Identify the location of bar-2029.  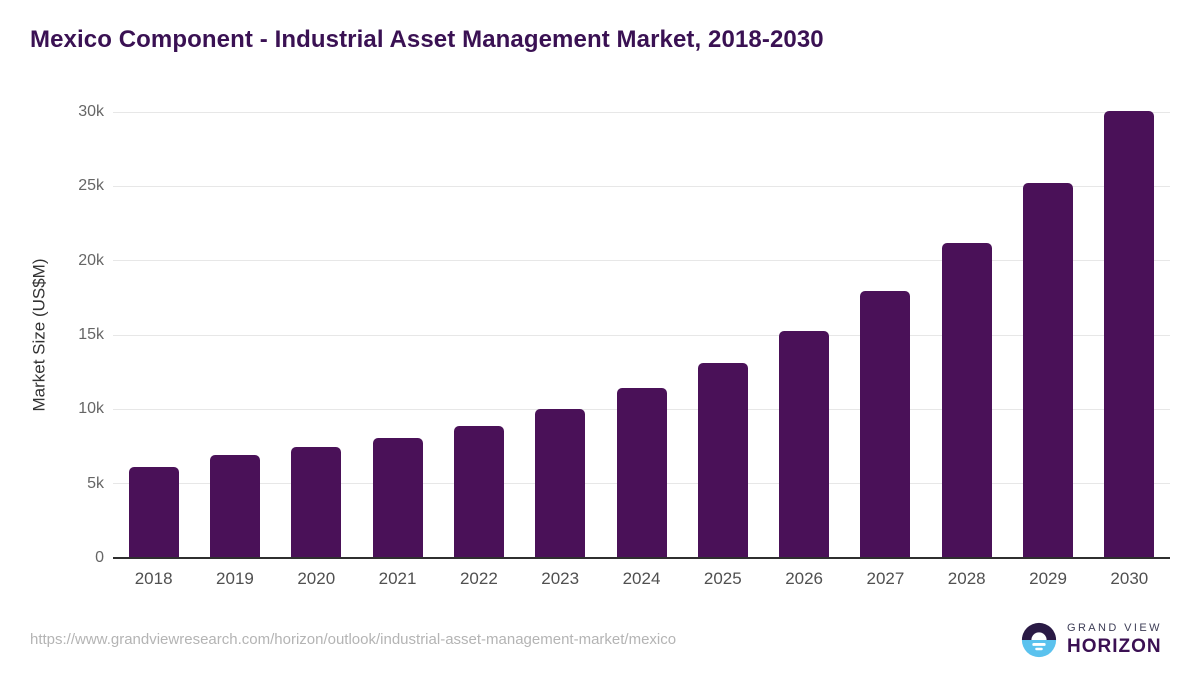
(1048, 370).